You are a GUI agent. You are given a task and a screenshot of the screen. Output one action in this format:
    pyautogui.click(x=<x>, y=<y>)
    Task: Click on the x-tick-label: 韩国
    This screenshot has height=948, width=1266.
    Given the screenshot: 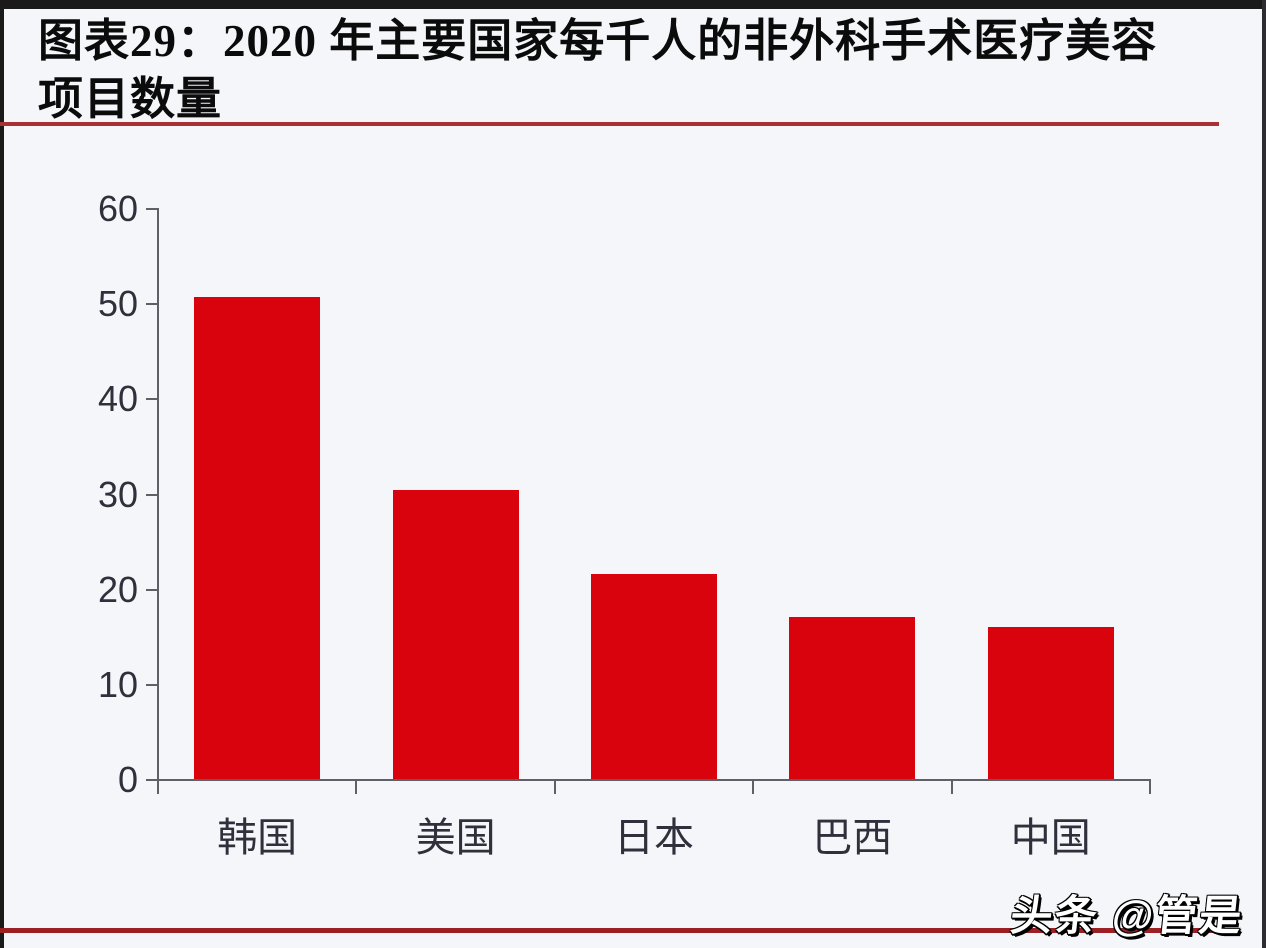 What is the action you would take?
    pyautogui.click(x=257, y=838)
    